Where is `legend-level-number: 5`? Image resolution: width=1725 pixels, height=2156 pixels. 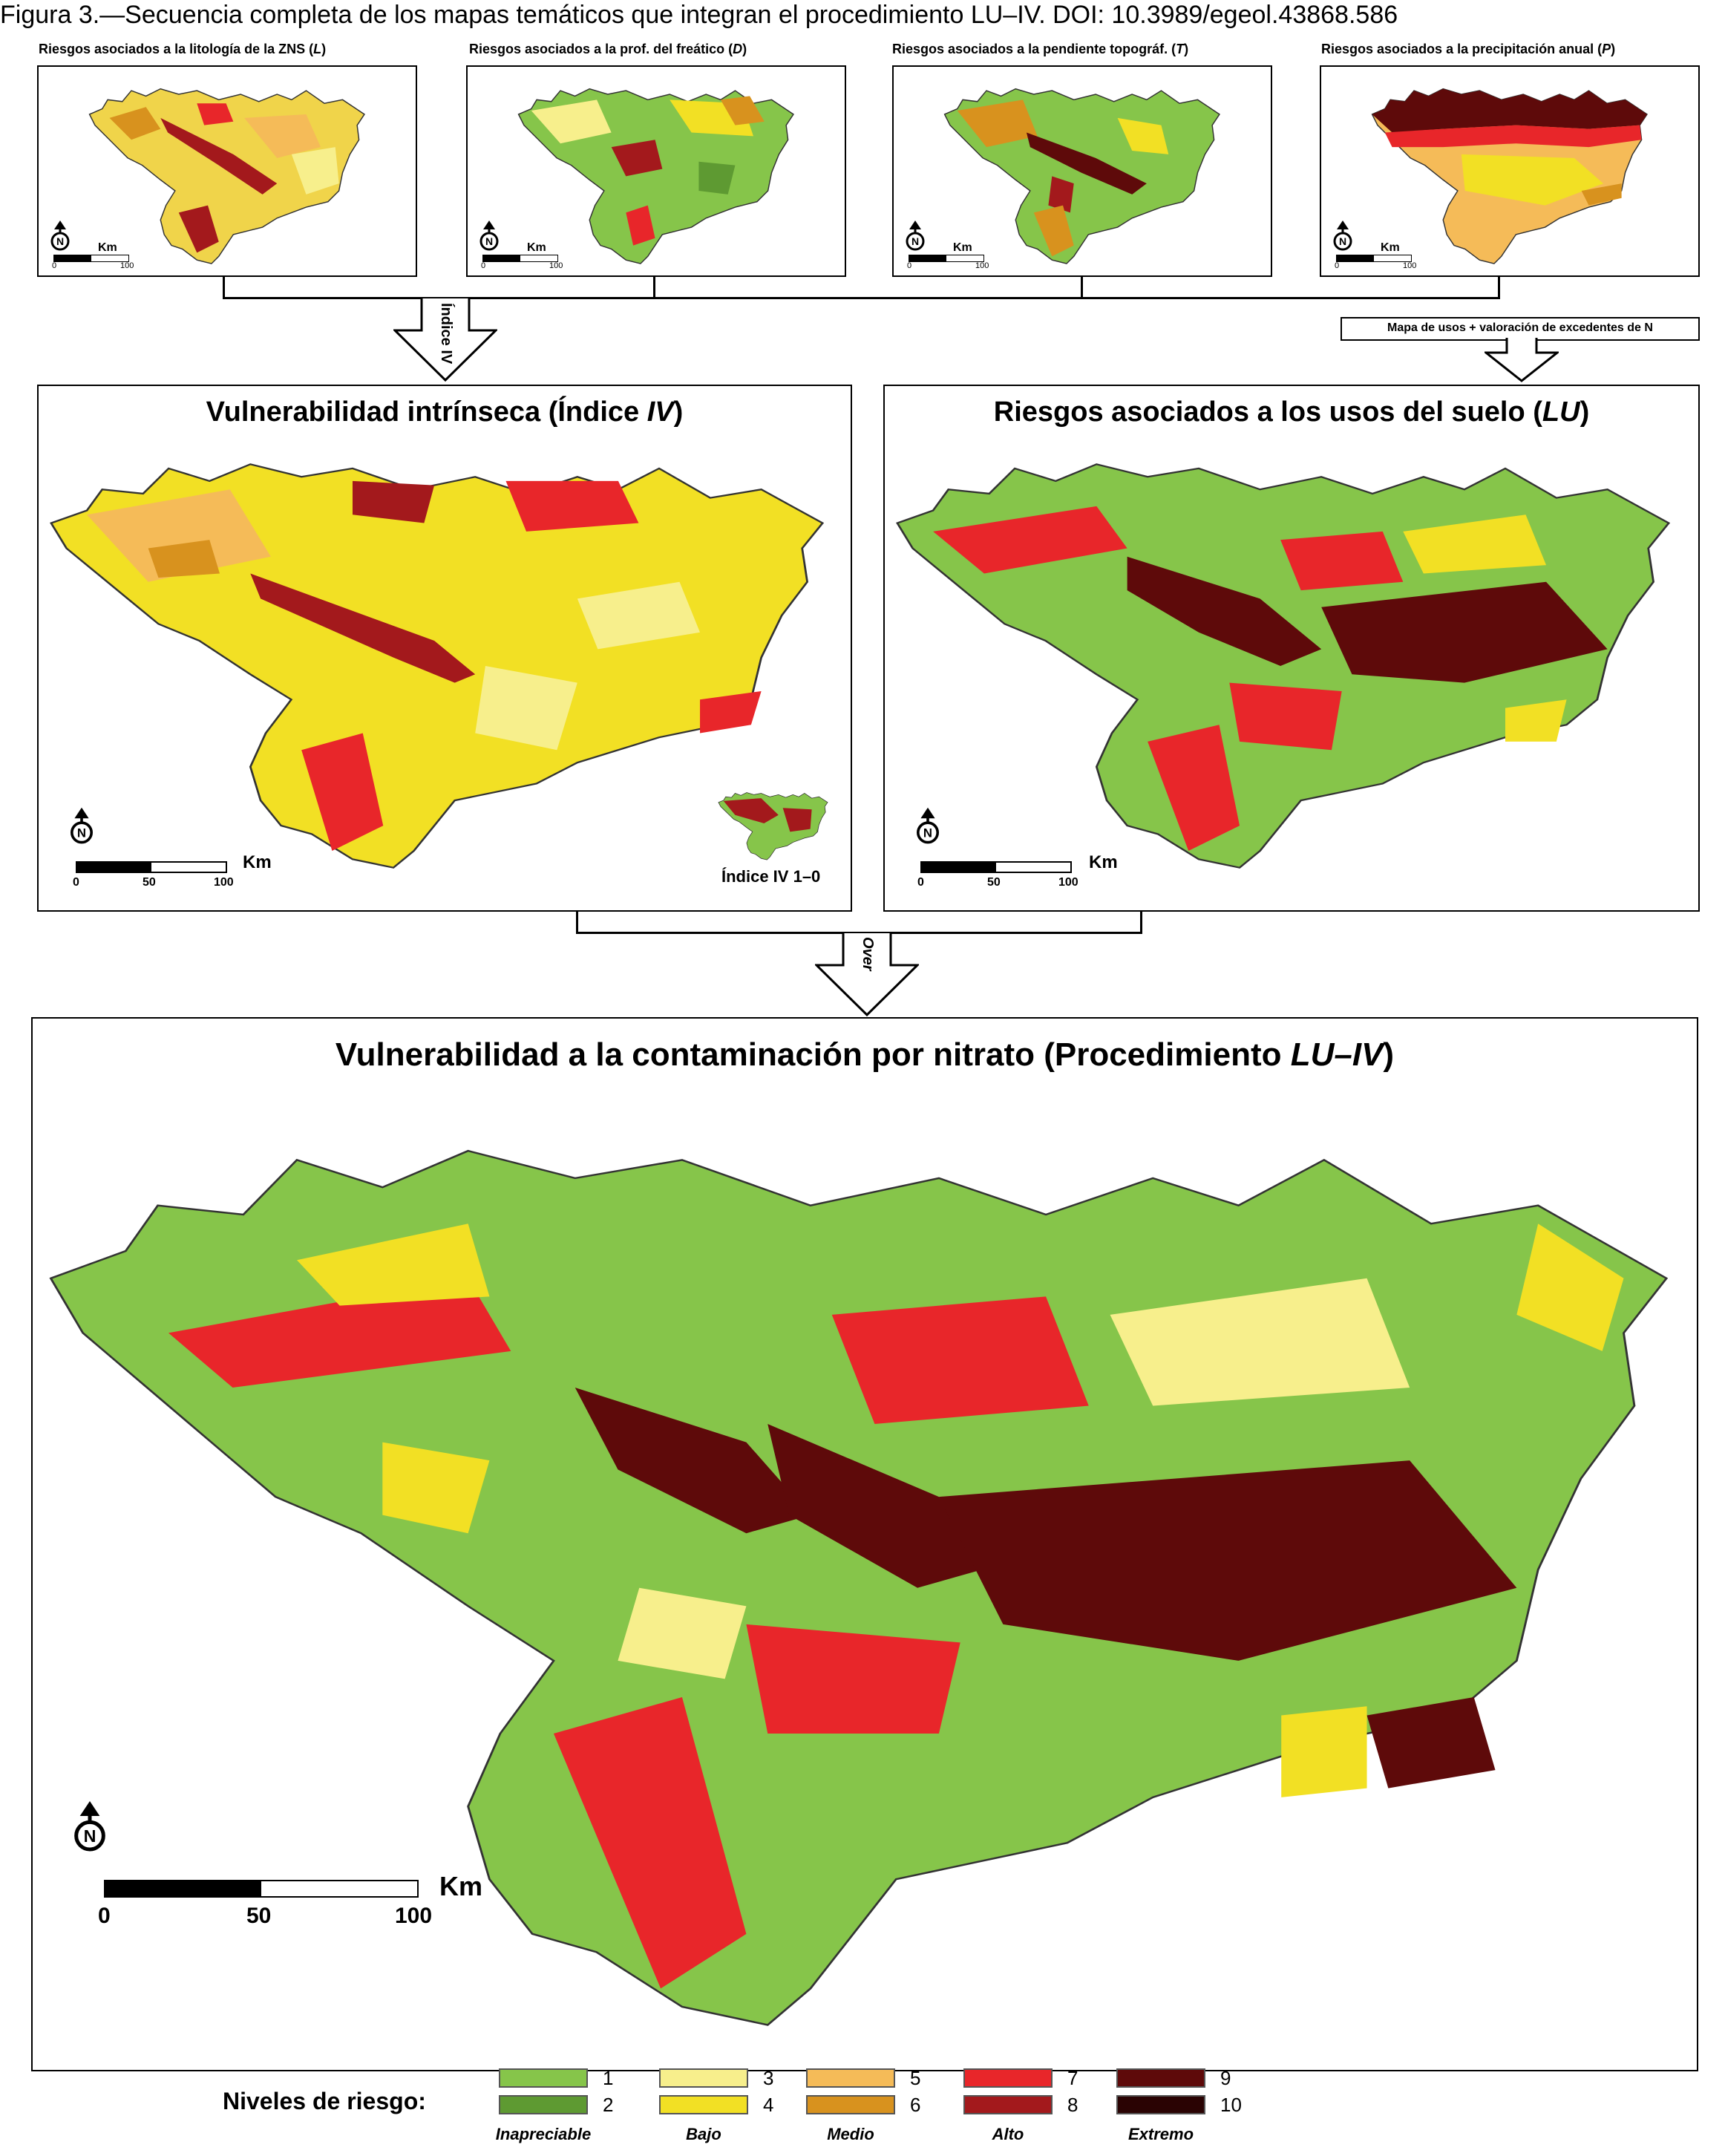
legend-level-number: 5 is located at coordinates (915, 2078).